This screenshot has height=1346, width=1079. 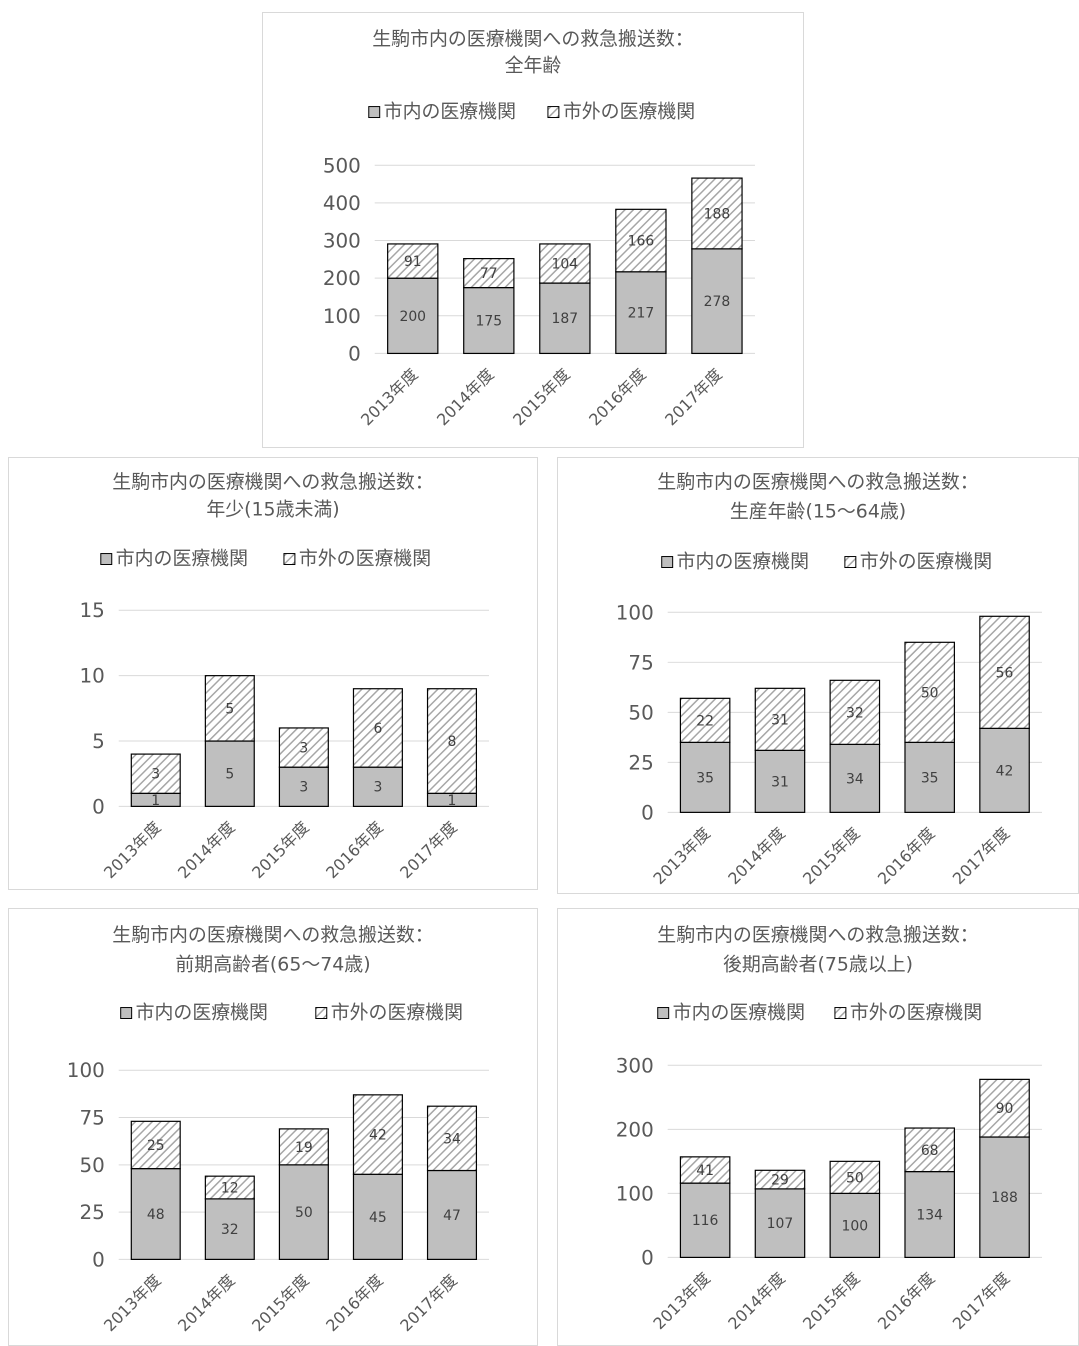 What do you see at coordinates (705, 1221) in the screenshot?
I see `data-label: 116` at bounding box center [705, 1221].